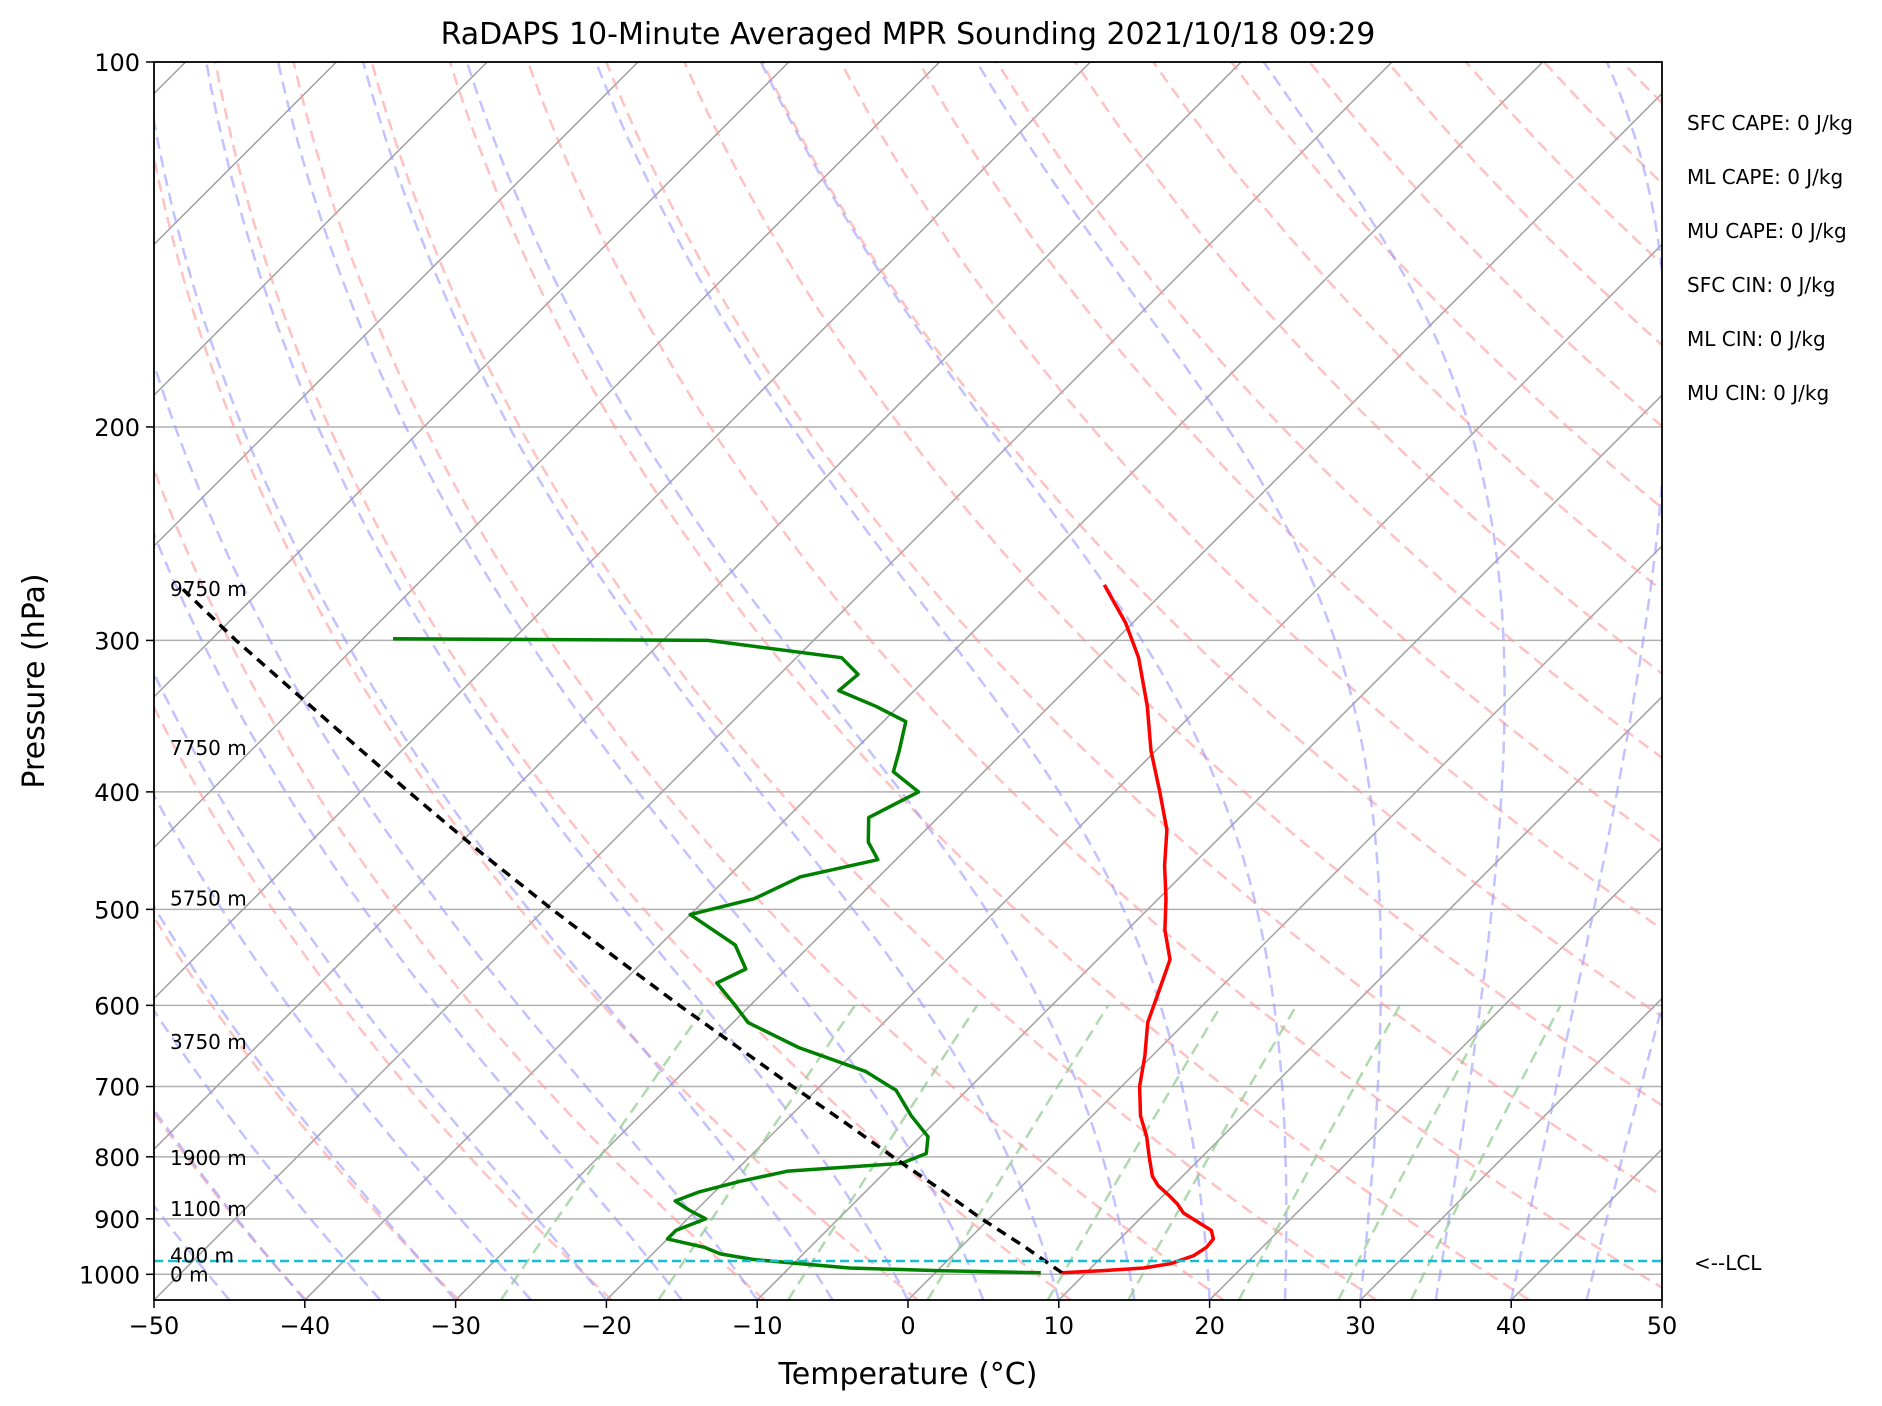 The image size is (1882, 1406). What do you see at coordinates (117, 910) in the screenshot?
I see `y-tick-label: 500` at bounding box center [117, 910].